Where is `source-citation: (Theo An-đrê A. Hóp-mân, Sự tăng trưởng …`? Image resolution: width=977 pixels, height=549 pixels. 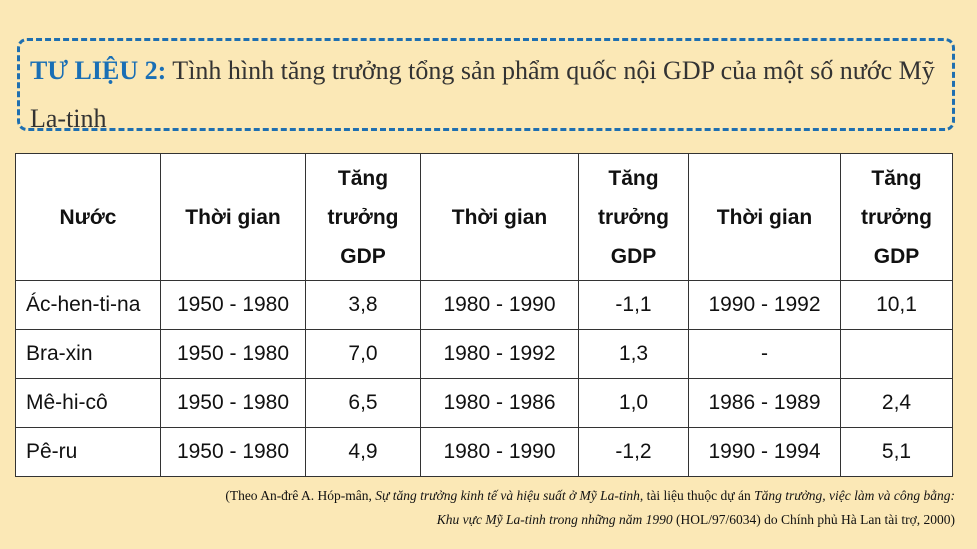
source-citation: (Theo An-đrê A. Hóp-mân, Sự tăng trưởng … is located at coordinates (590, 508).